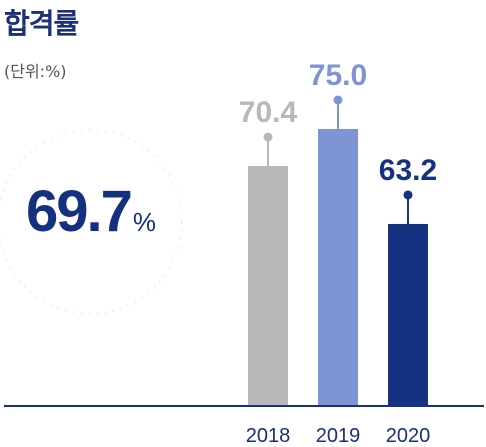 The height and width of the screenshot is (447, 486). I want to click on value-label-2020: 63.2, so click(408, 170).